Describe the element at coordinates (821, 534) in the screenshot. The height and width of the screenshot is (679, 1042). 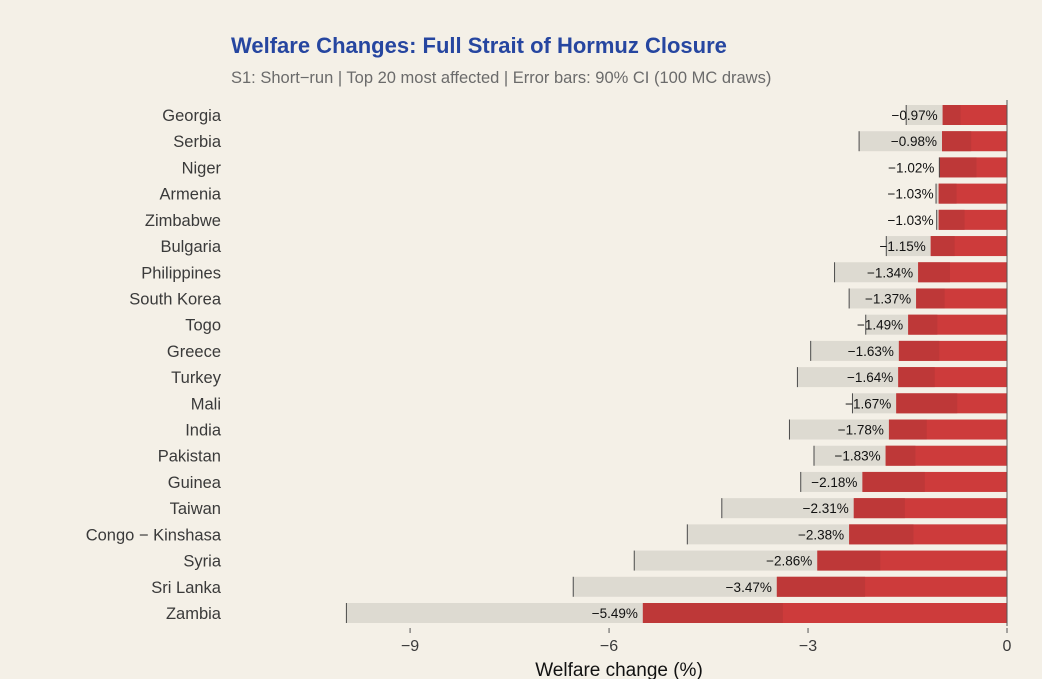
I see `value-label: −2.38%` at that location.